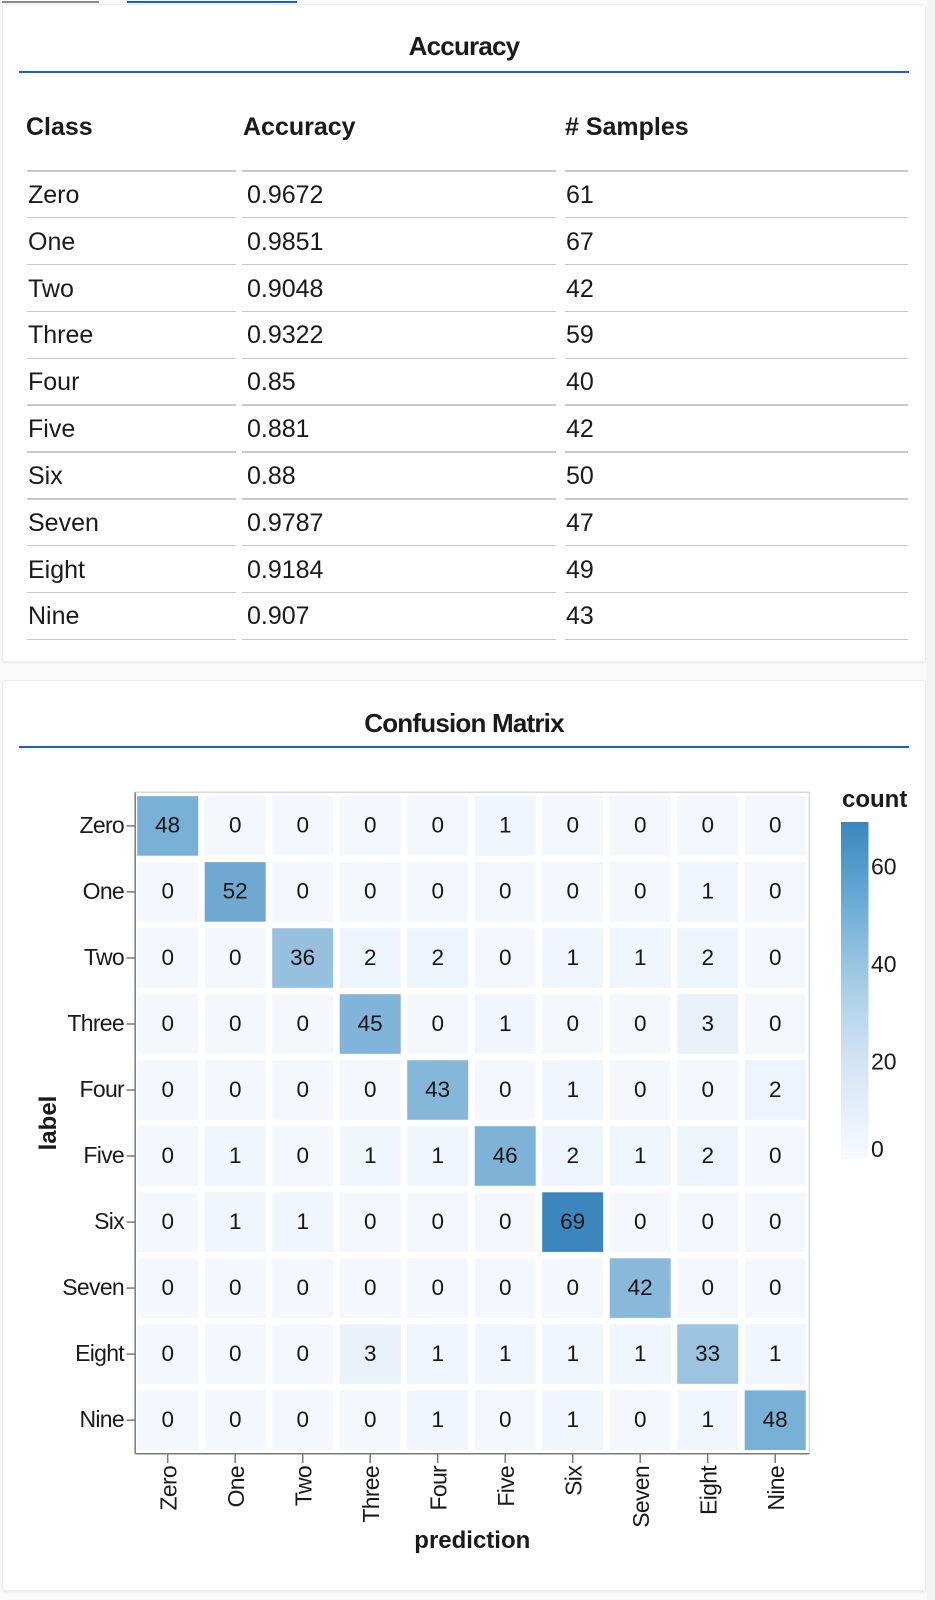  I want to click on svg-text: Nine, so click(101, 1419).